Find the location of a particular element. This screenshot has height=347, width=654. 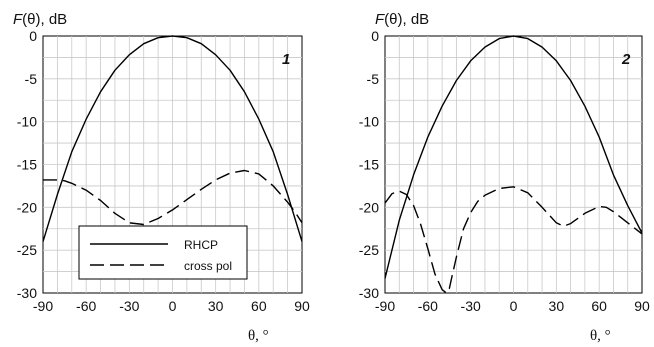

legend-box is located at coordinates (163, 252).